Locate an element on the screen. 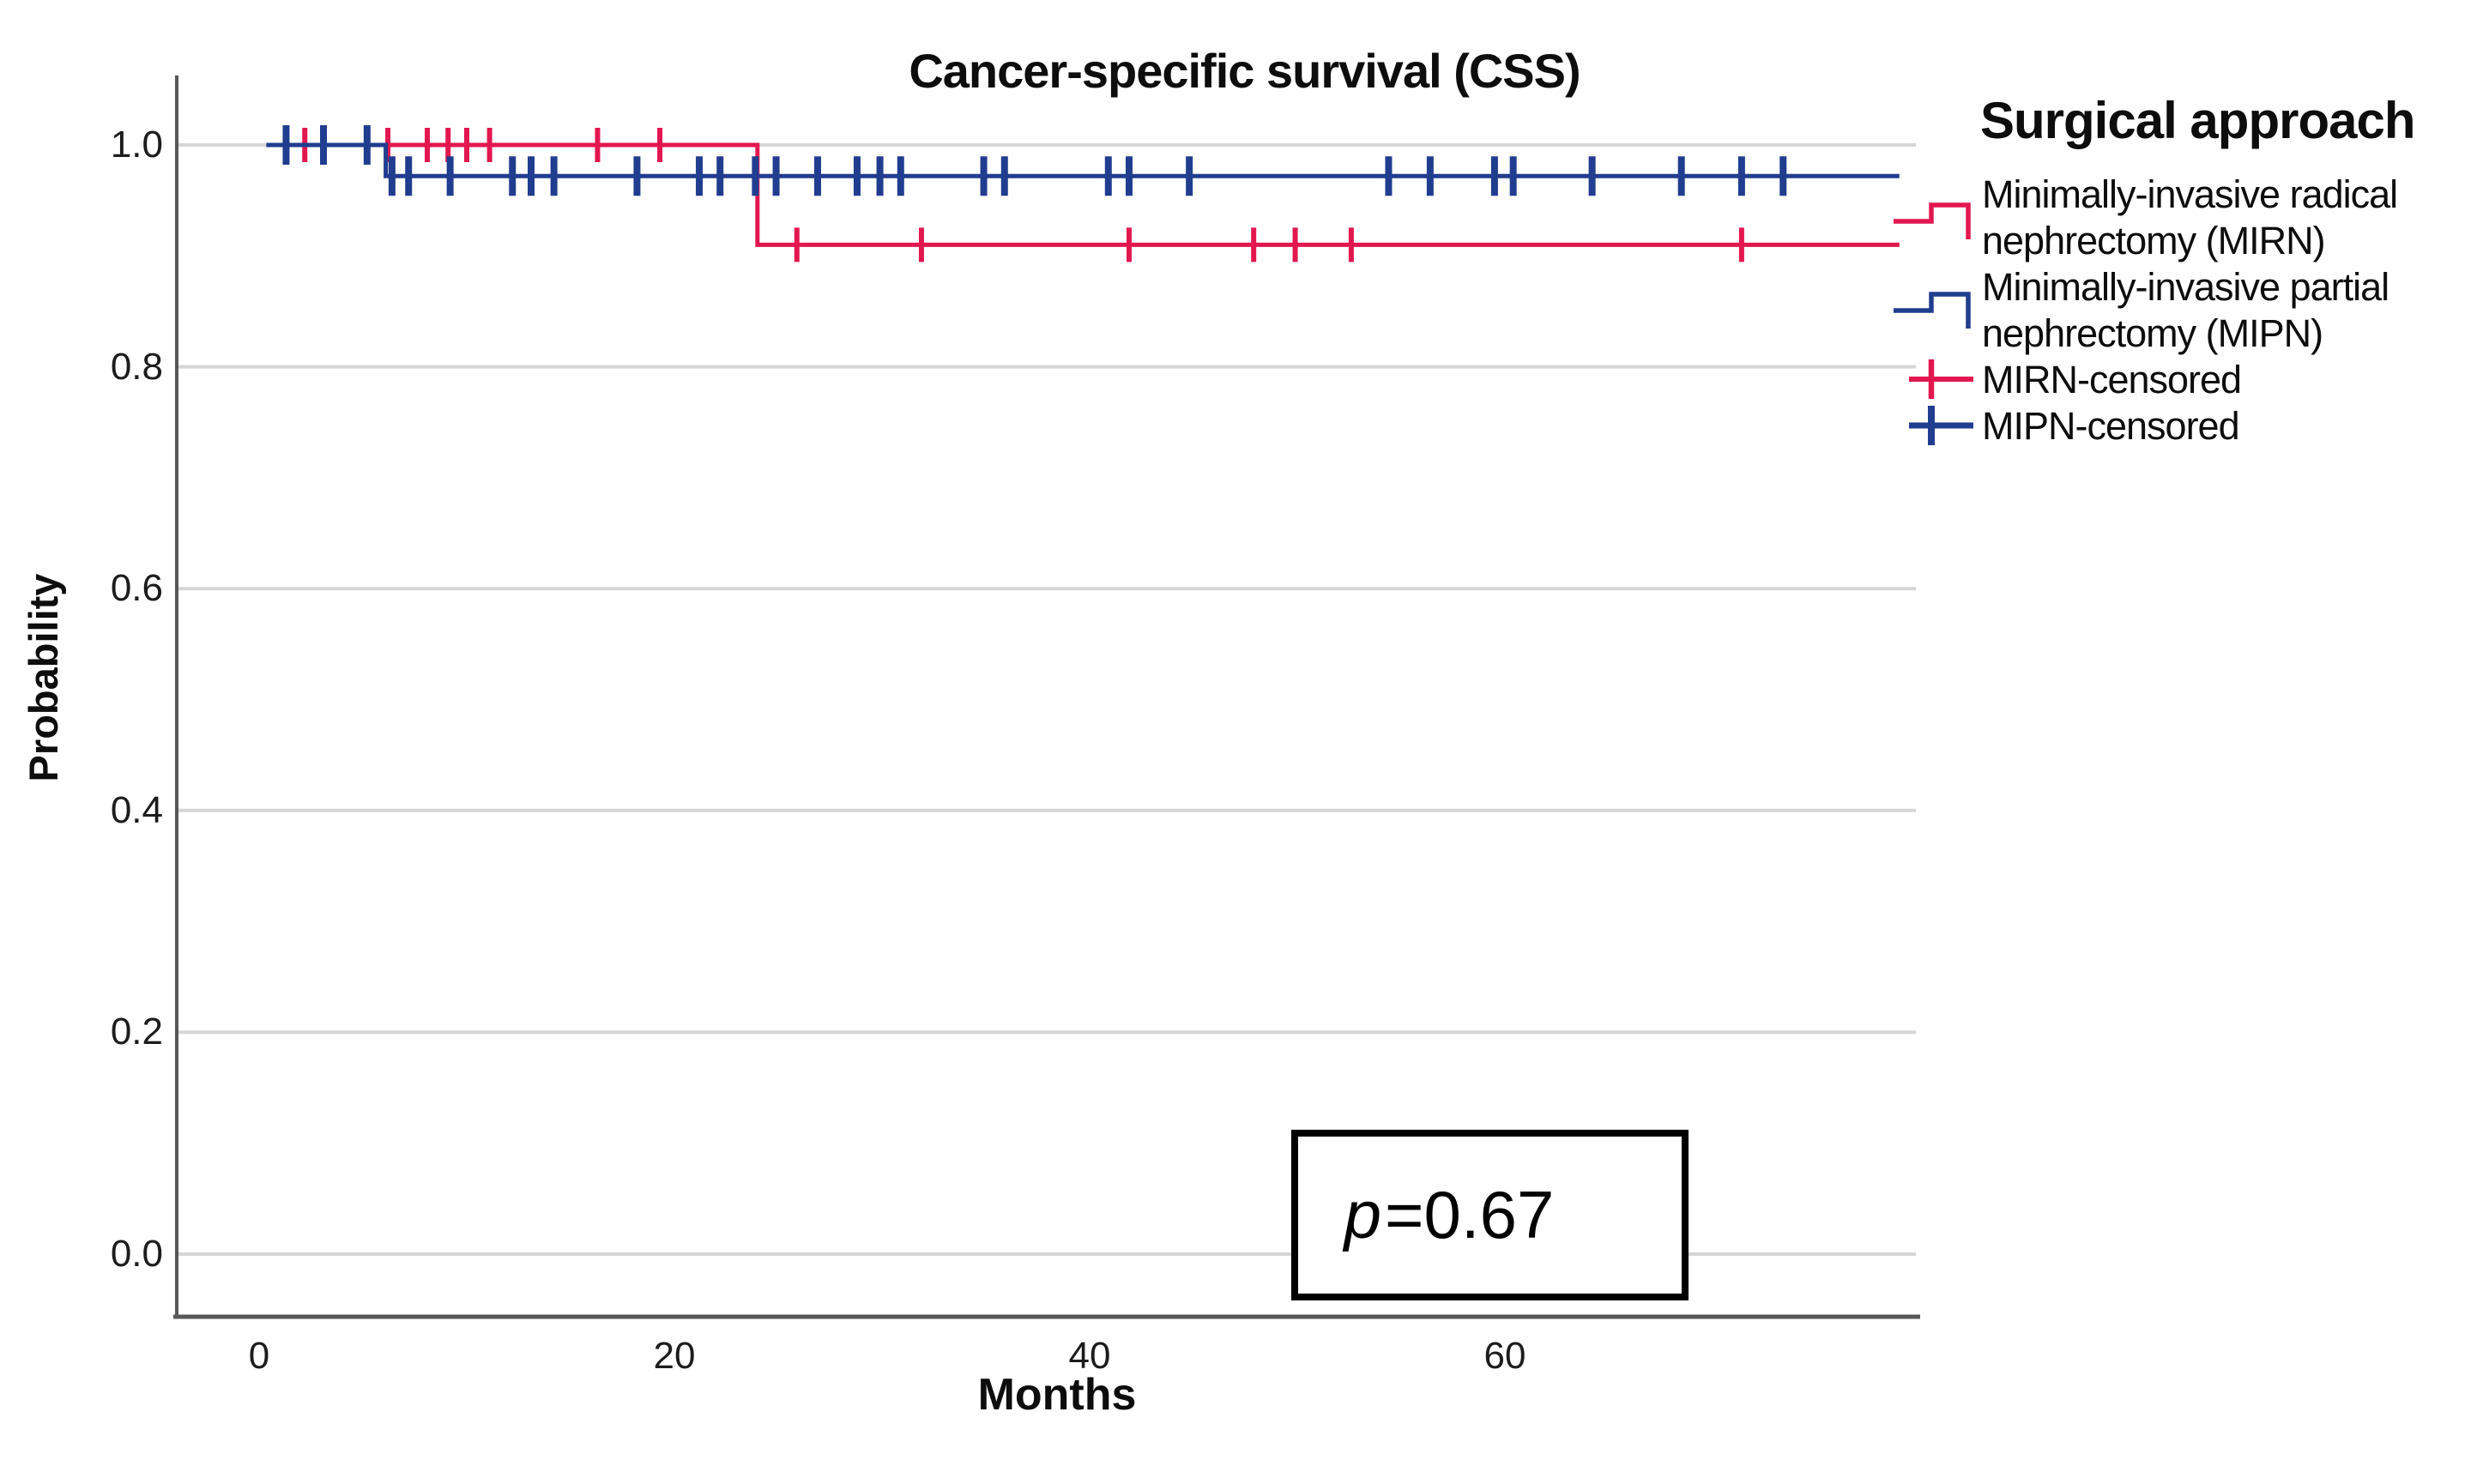 Image resolution: width=2489 pixels, height=1484 pixels. y-tick-label: 1.0 is located at coordinates (136, 145).